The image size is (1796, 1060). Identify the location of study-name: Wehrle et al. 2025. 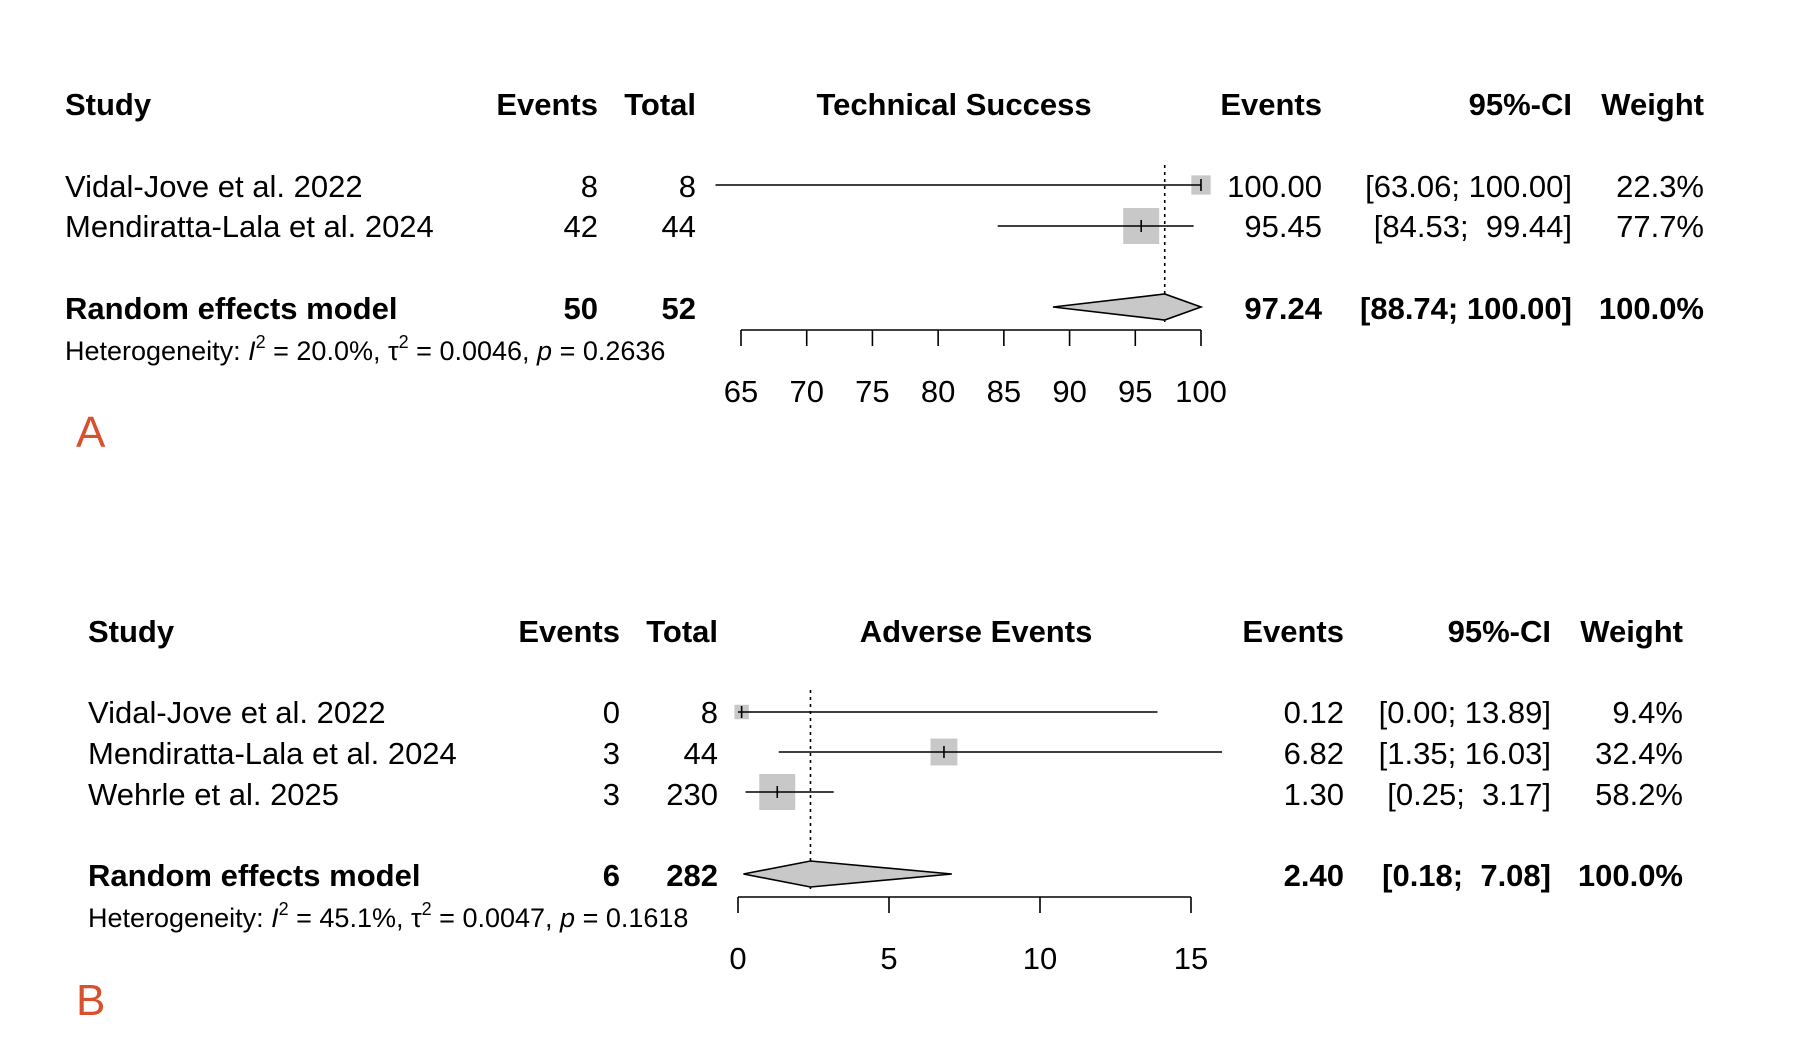
(213, 794).